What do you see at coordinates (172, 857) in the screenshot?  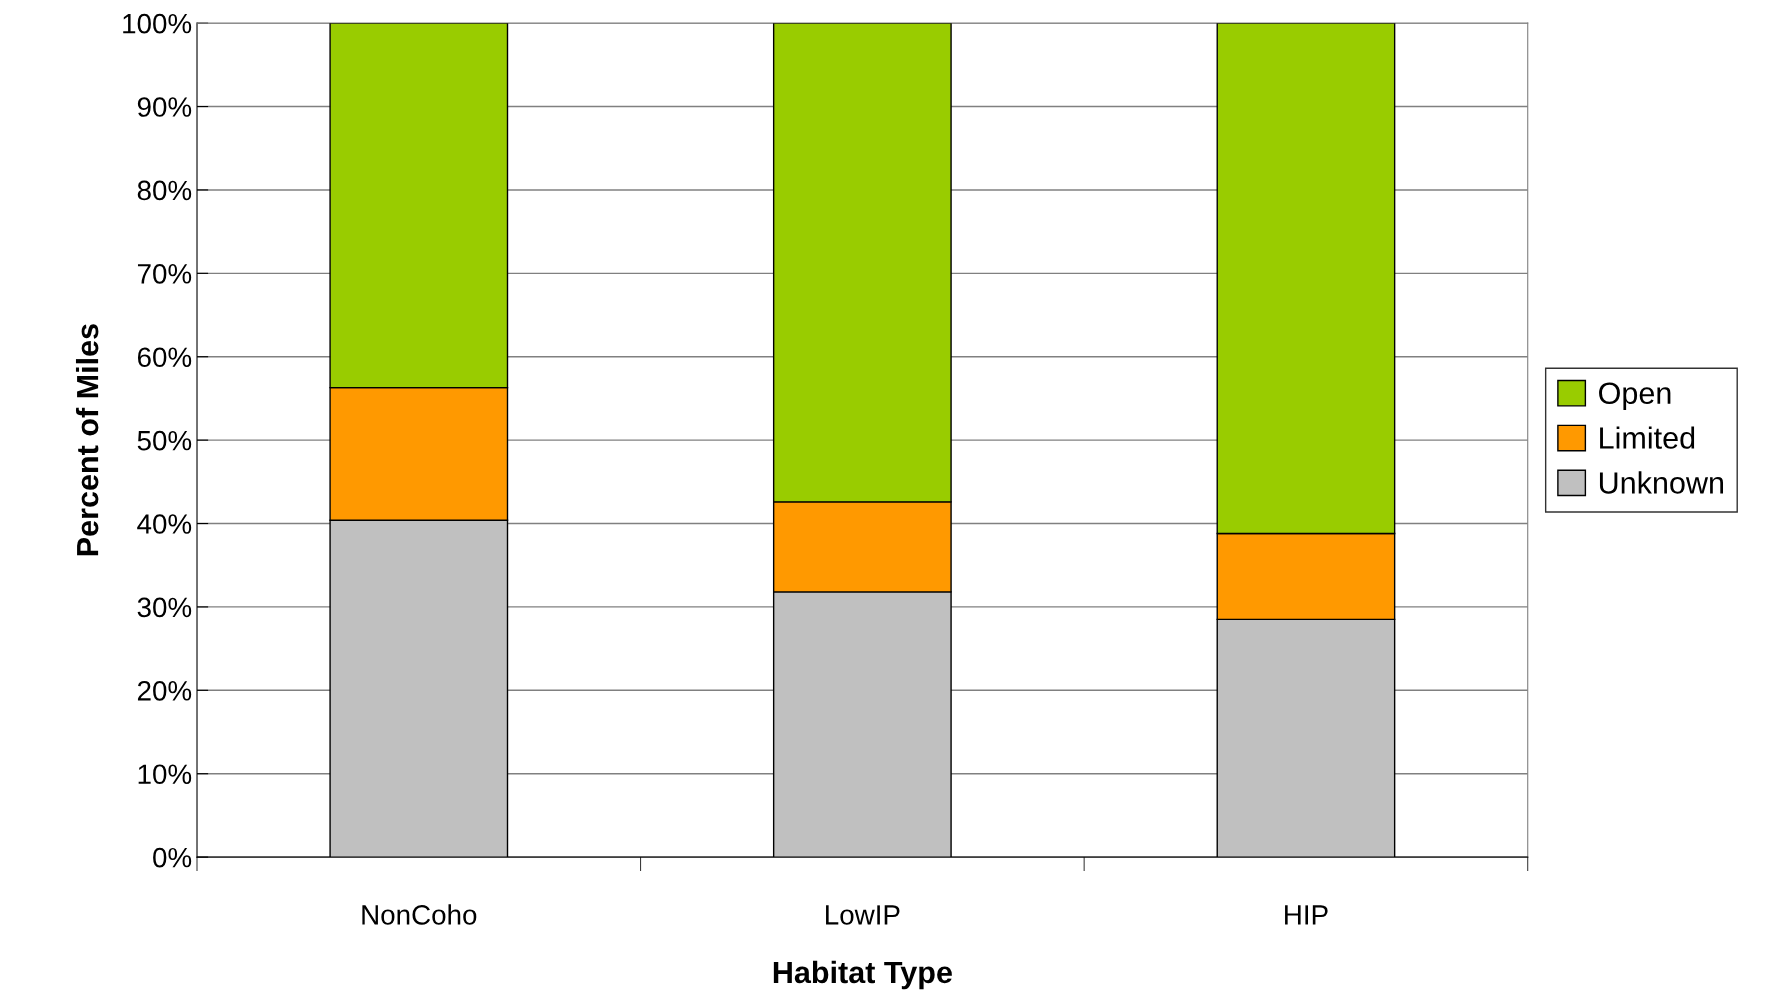 I see `y-tick-label: 0%` at bounding box center [172, 857].